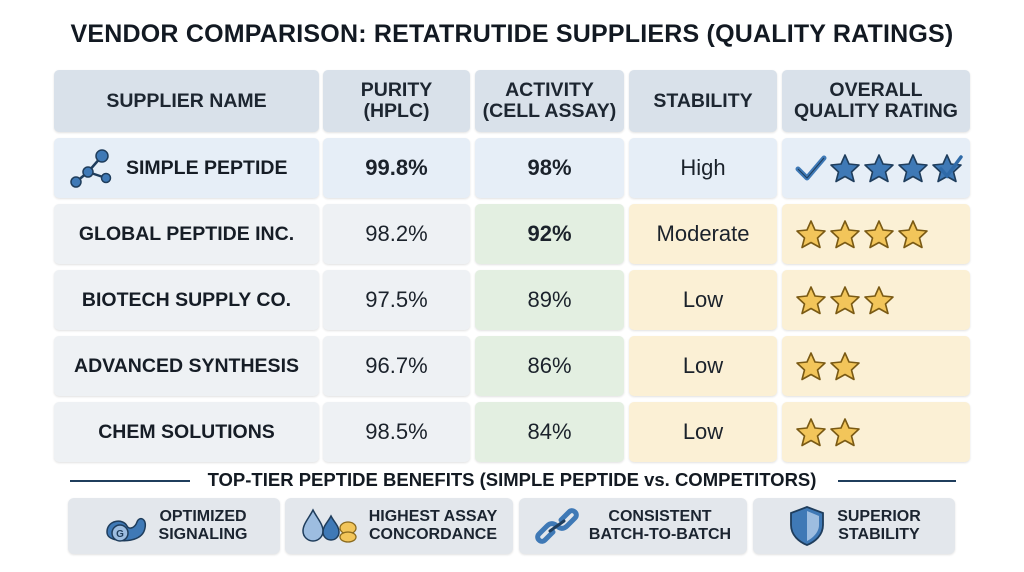 The height and width of the screenshot is (572, 1024). Describe the element at coordinates (130, 481) in the screenshot. I see `benefits-divider-left` at that location.